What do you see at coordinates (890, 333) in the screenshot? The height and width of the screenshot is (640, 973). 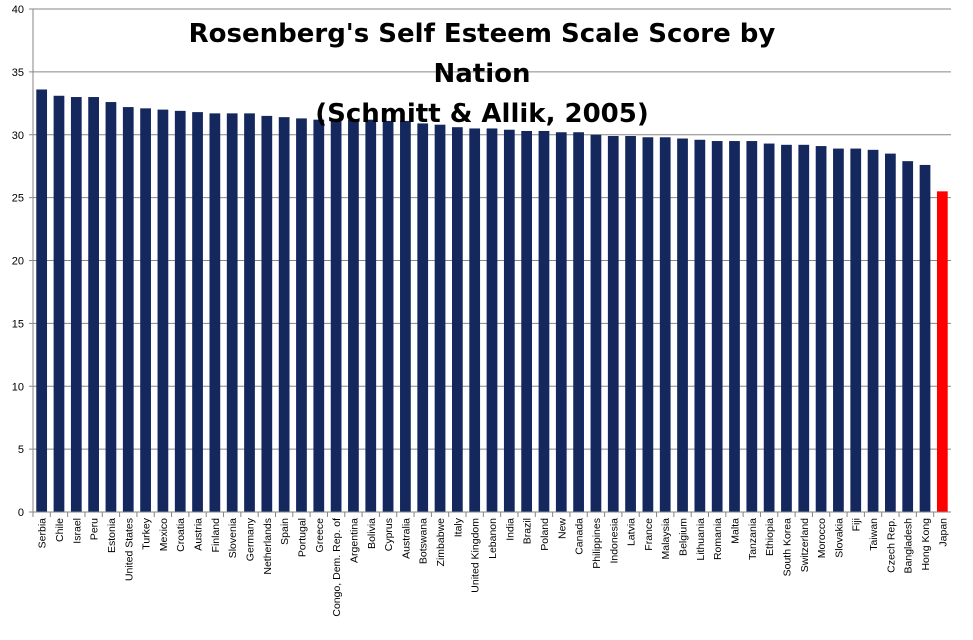 I see `bar-czech-rep` at bounding box center [890, 333].